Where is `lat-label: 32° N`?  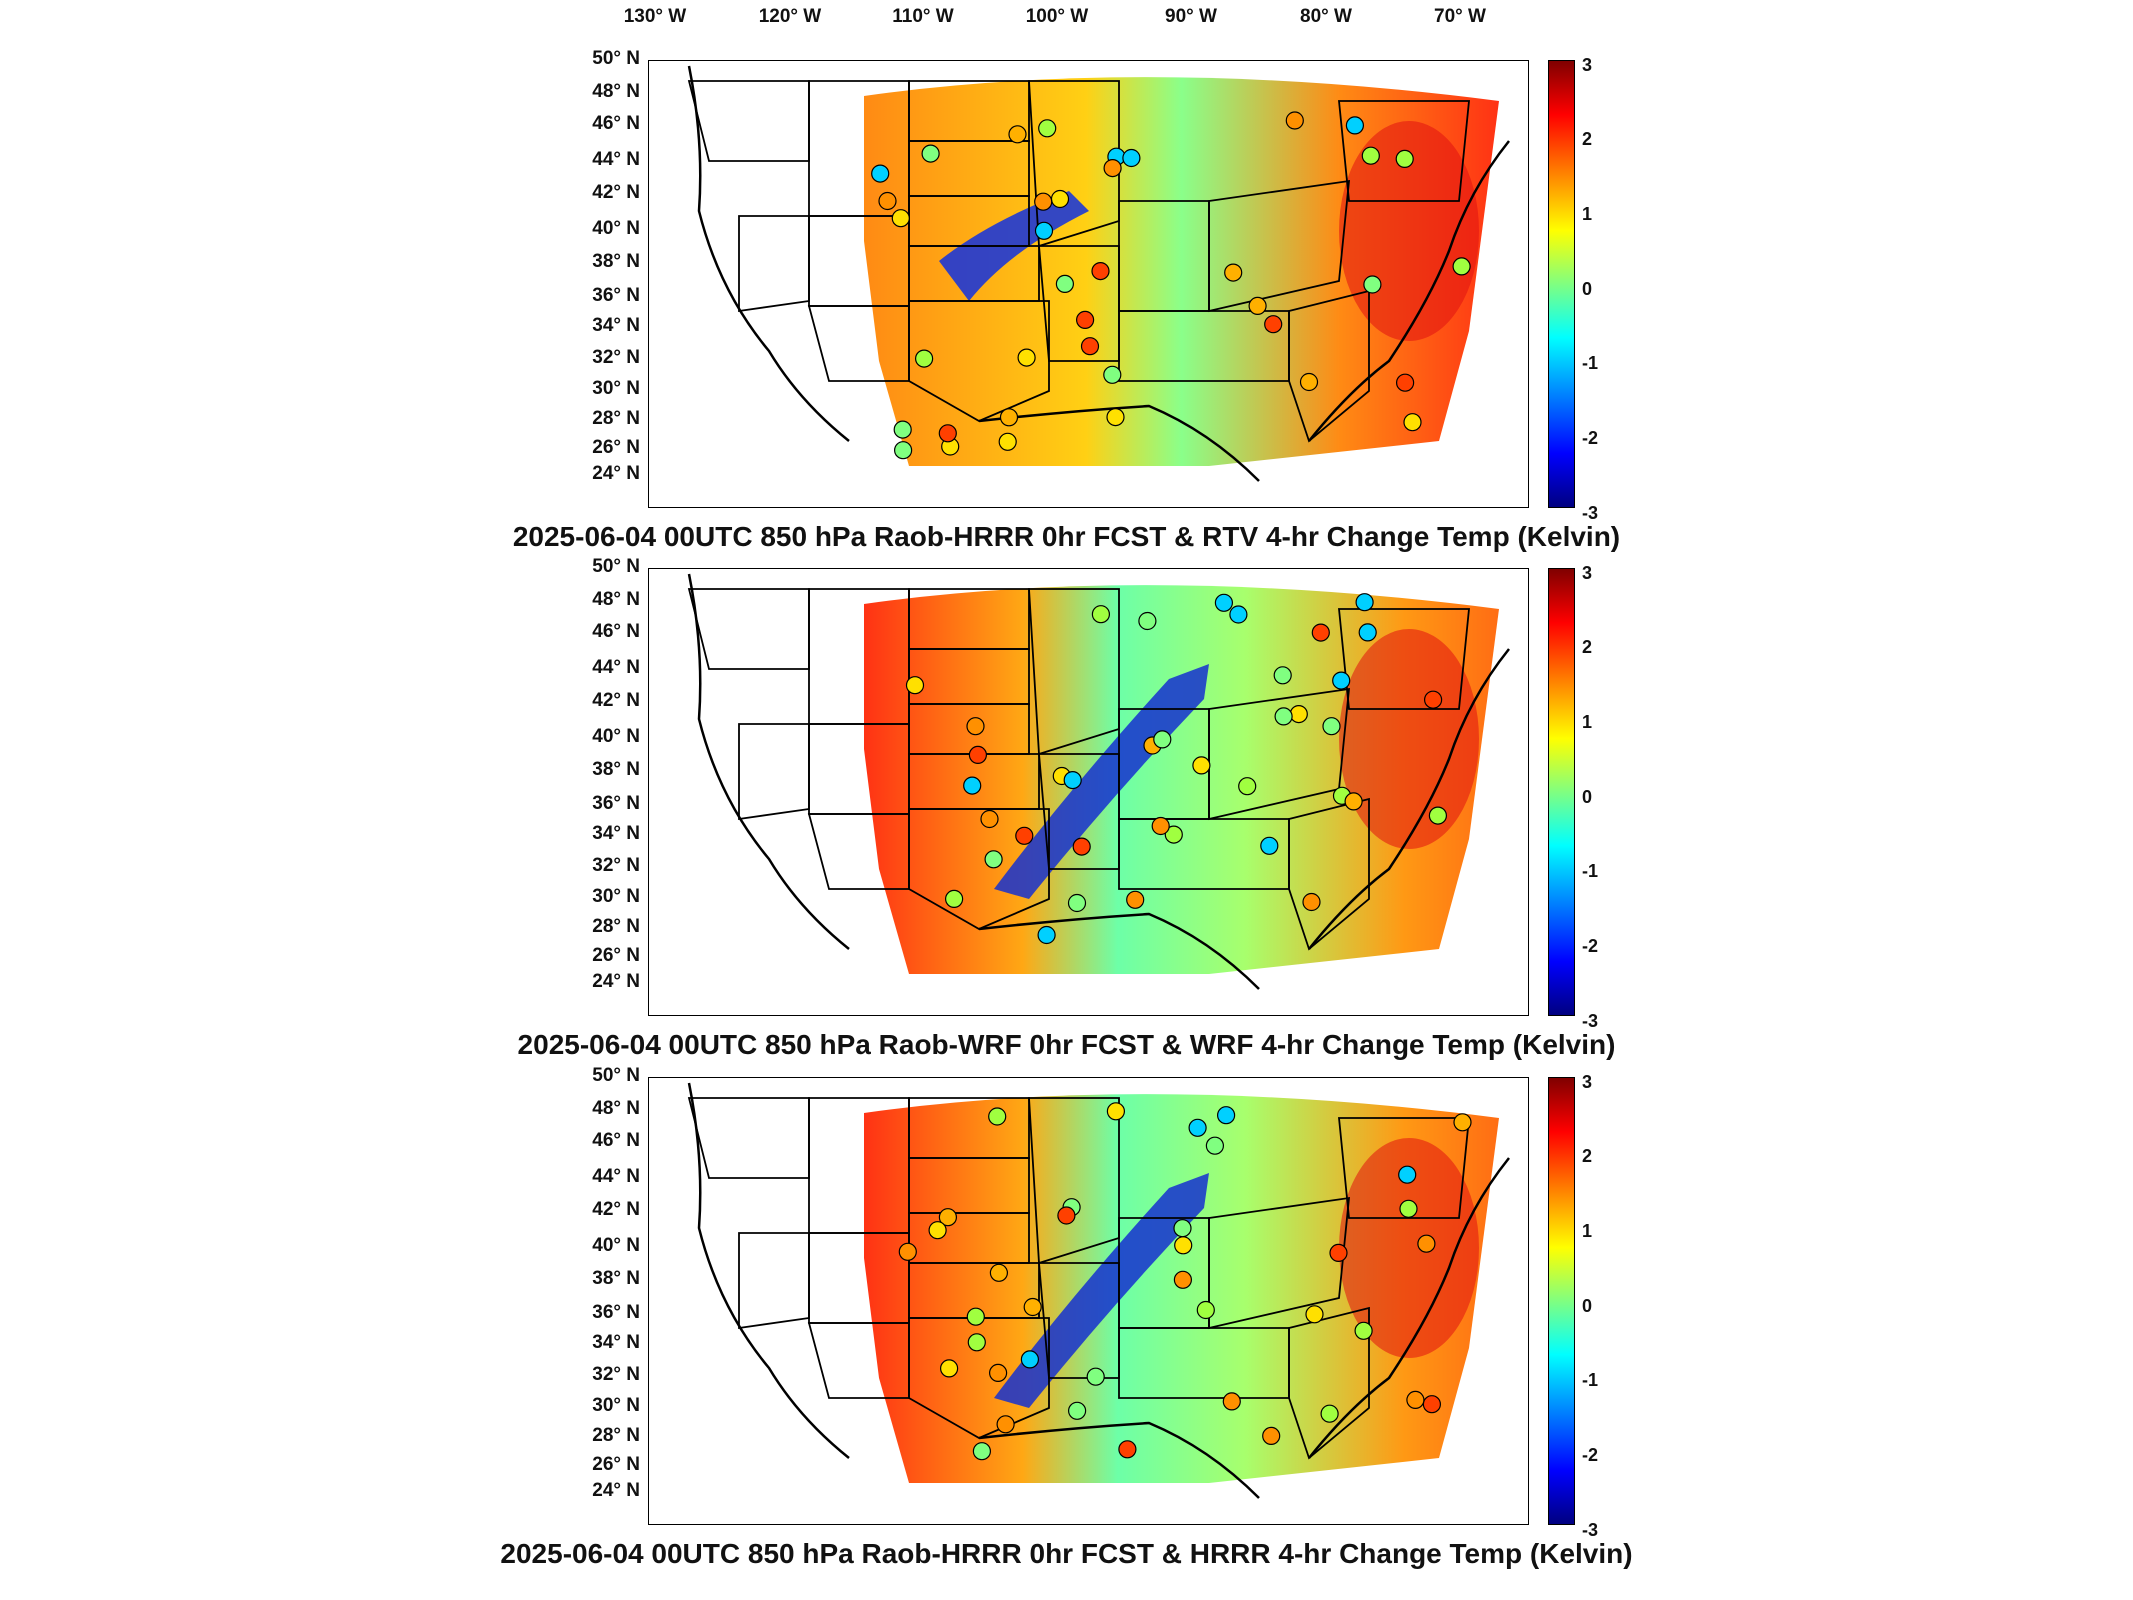
lat-label: 32° N is located at coordinates (616, 357).